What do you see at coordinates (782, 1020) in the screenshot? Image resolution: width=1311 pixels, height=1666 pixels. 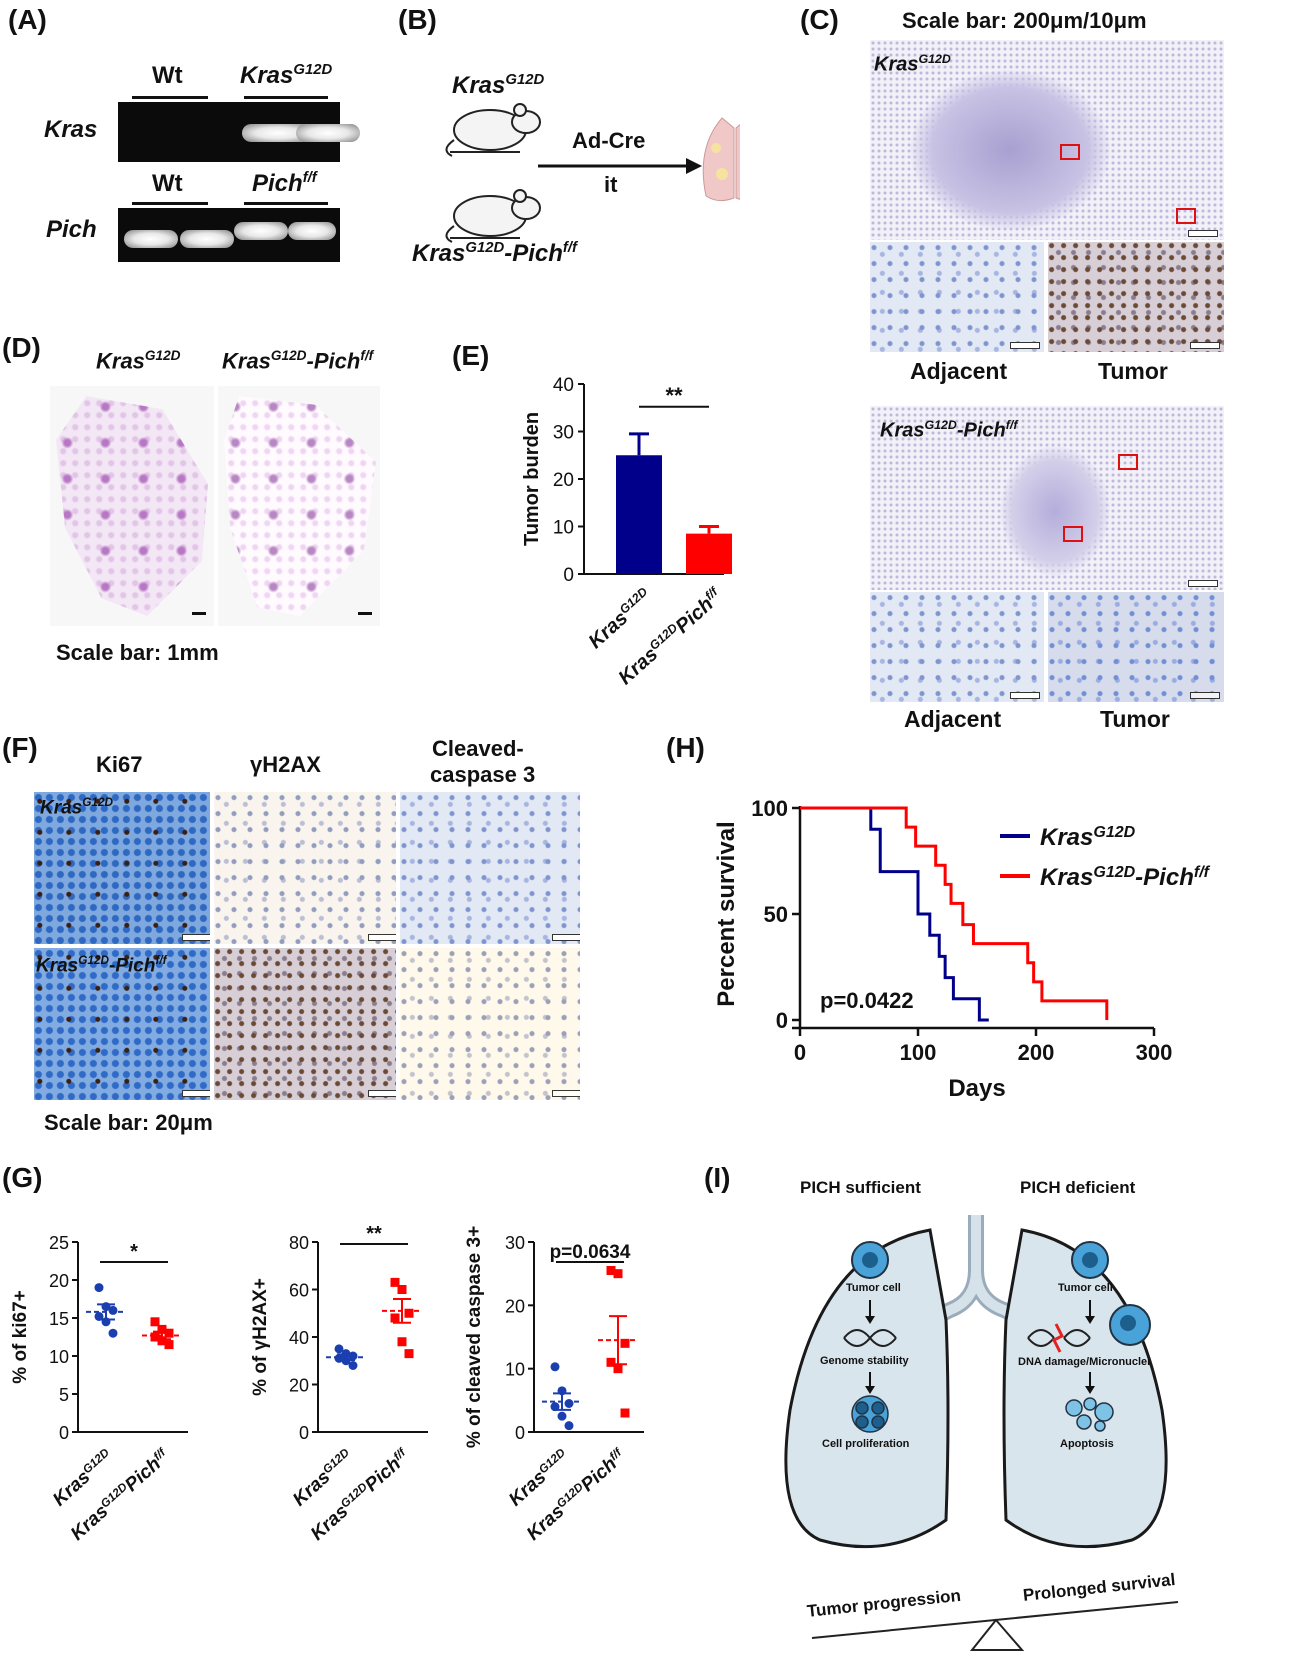 I see `h-y-tick-label: 0` at bounding box center [782, 1020].